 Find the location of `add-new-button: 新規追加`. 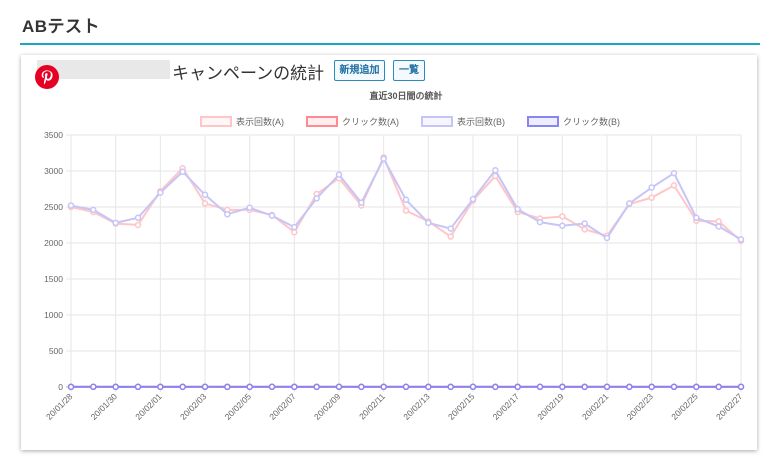

add-new-button: 新規追加 is located at coordinates (359, 70).